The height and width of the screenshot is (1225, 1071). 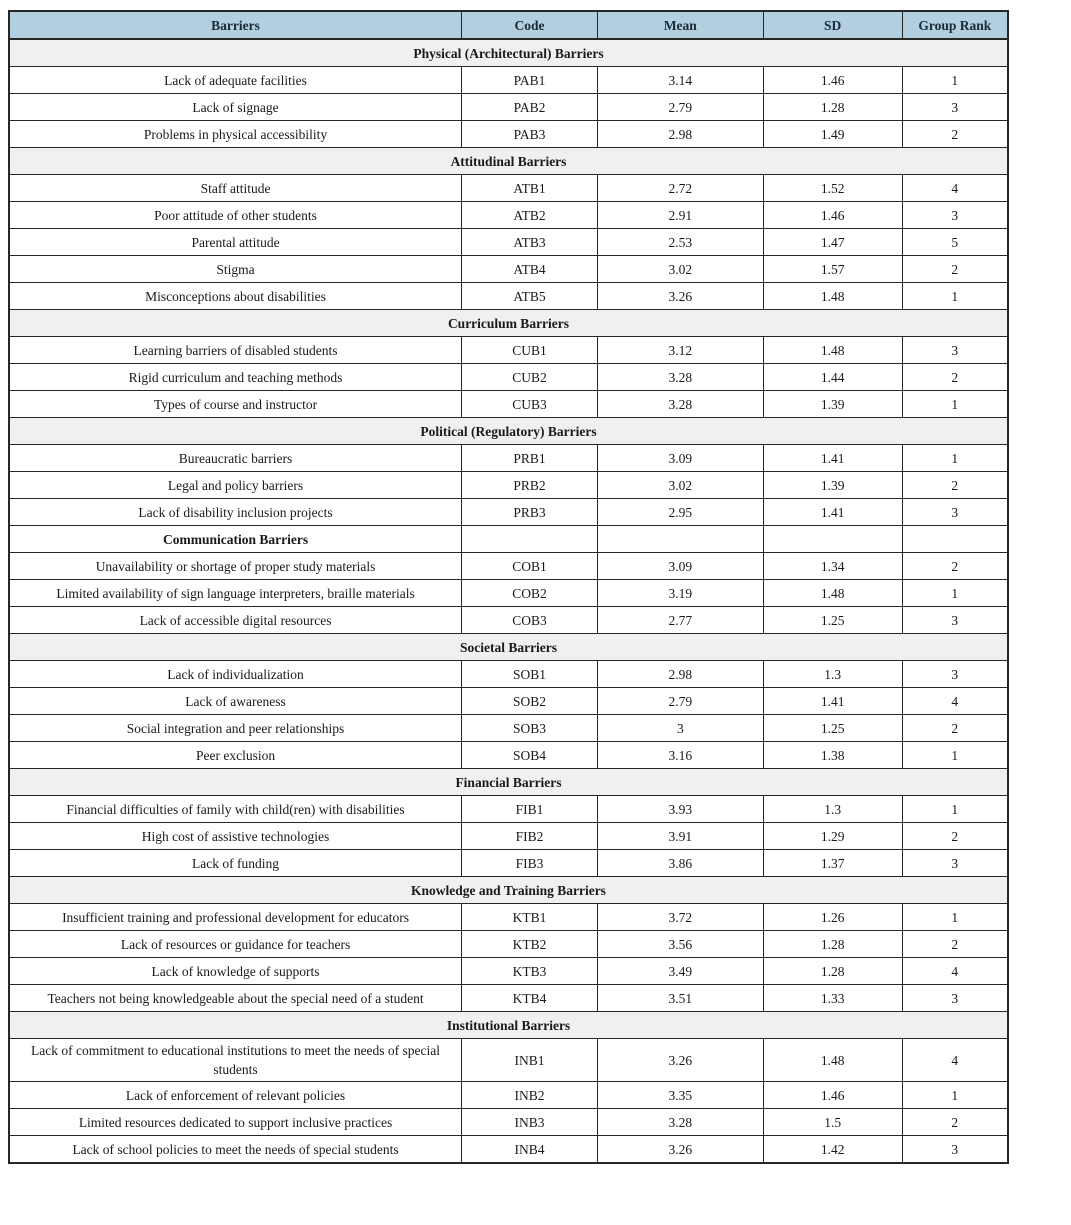 I want to click on section-row: Political (Regulatory) Barriers, so click(x=508, y=431).